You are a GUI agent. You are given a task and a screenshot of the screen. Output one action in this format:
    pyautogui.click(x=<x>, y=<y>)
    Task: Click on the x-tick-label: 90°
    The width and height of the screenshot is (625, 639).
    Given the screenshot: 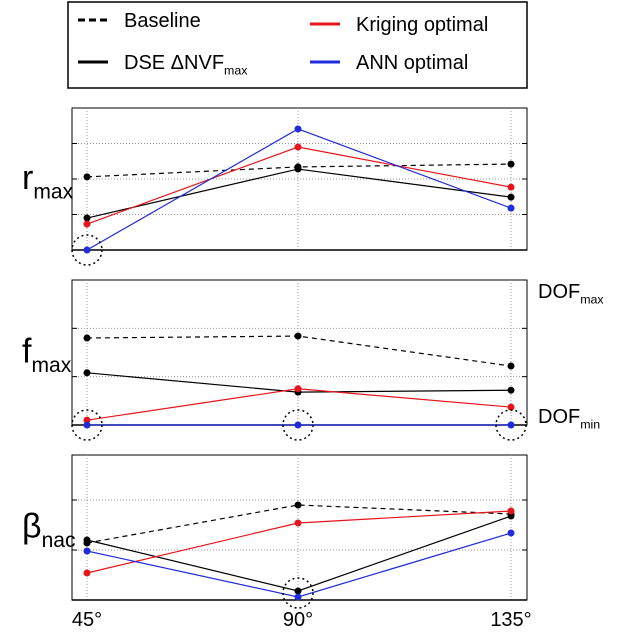 What is the action you would take?
    pyautogui.click(x=298, y=620)
    